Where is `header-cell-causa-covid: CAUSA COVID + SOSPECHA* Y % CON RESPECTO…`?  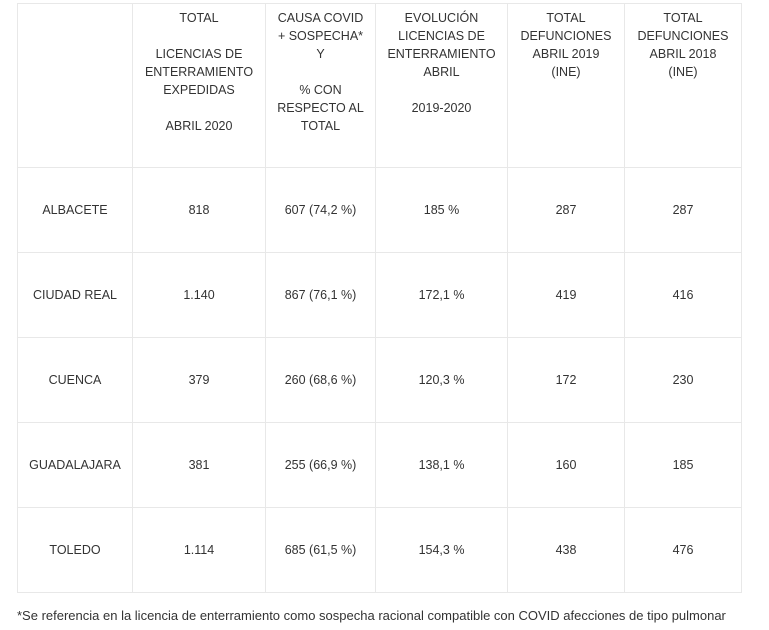
header-cell-causa-covid: CAUSA COVID + SOSPECHA* Y % CON RESPECTO… is located at coordinates (320, 85).